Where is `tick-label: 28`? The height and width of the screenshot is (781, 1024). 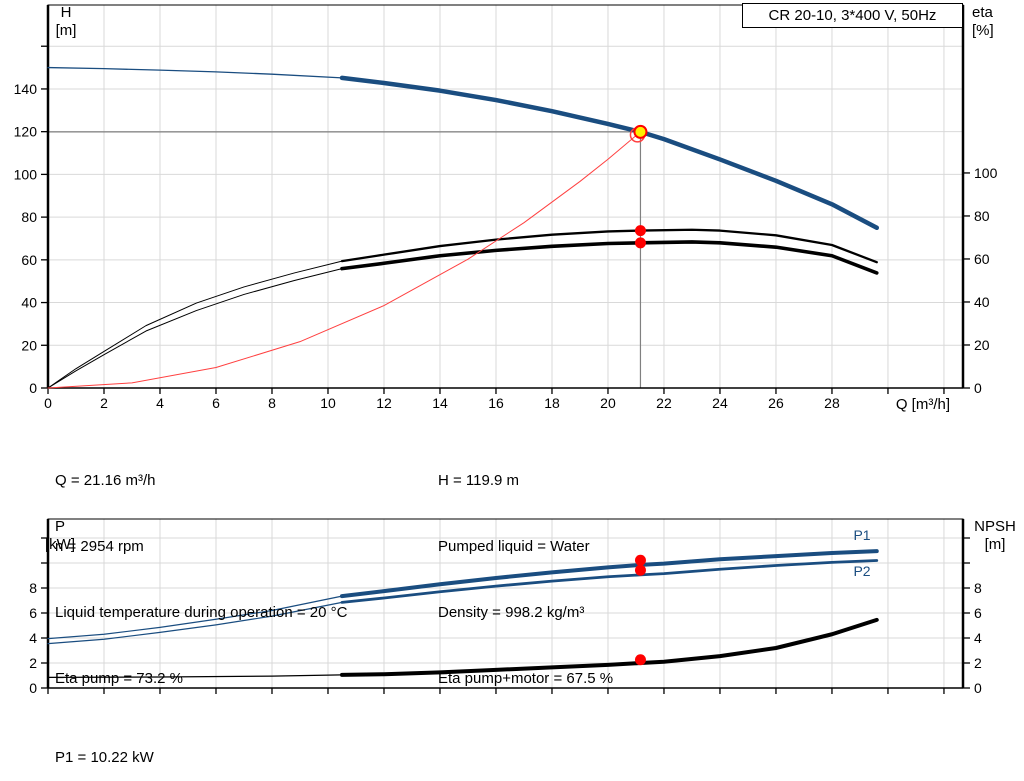
tick-label: 28 is located at coordinates (832, 403).